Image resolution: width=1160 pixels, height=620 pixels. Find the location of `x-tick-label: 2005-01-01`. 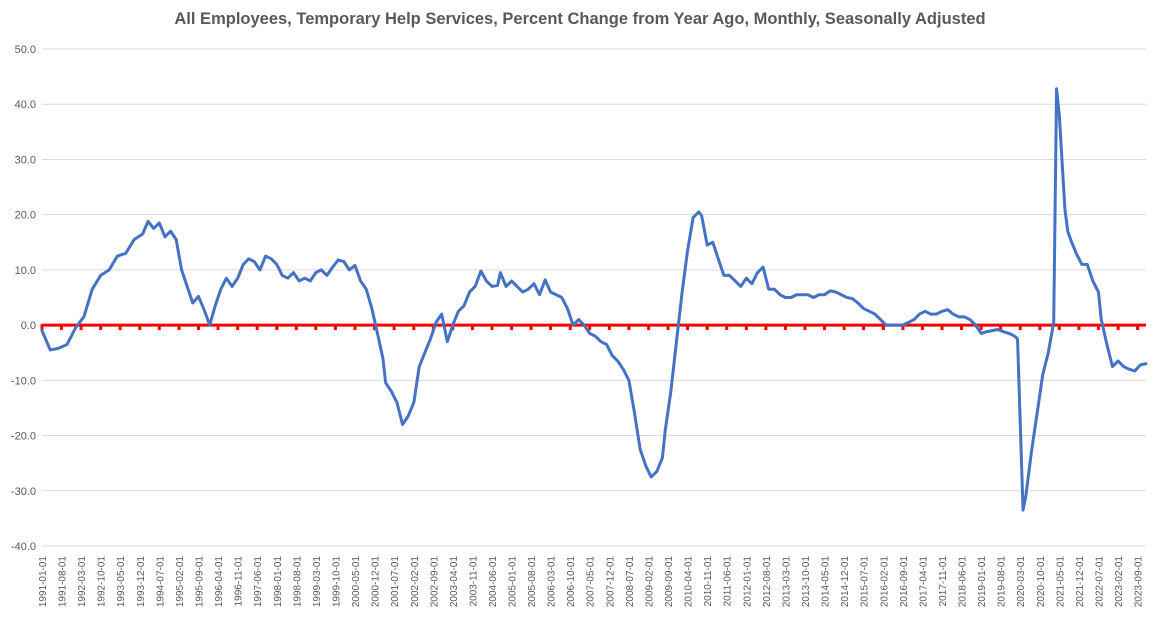

x-tick-label: 2005-01-01 is located at coordinates (513, 582).